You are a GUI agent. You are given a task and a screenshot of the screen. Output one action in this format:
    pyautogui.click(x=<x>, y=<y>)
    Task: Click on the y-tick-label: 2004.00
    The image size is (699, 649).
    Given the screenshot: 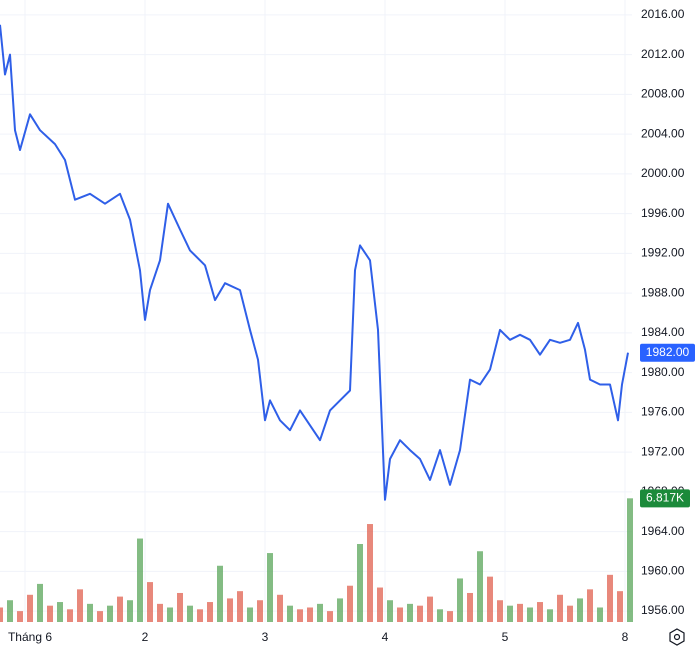 What is the action you would take?
    pyautogui.click(x=663, y=133)
    